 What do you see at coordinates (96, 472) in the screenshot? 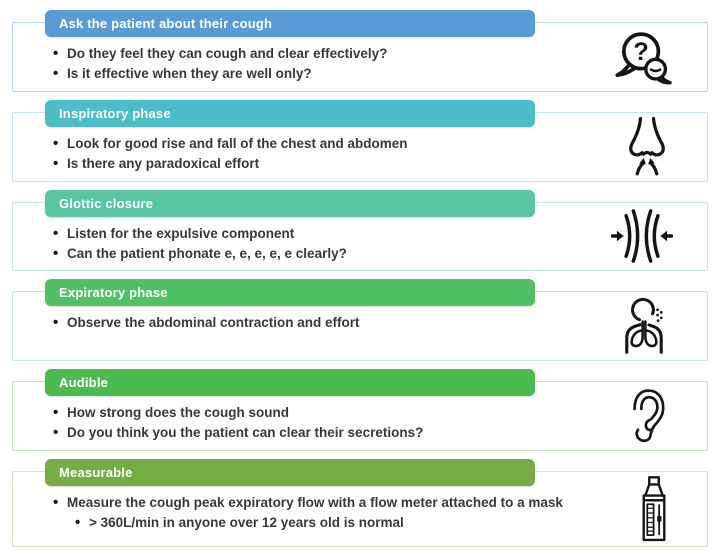
I see `section-title: Measurable` at bounding box center [96, 472].